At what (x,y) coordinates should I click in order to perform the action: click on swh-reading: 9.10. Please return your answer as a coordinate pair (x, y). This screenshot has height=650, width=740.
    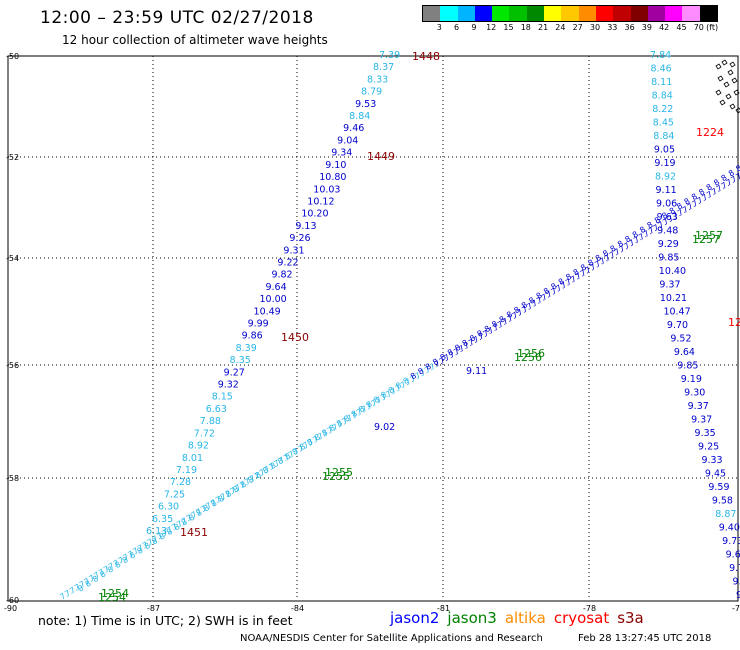
    Looking at the image, I should click on (335, 165).